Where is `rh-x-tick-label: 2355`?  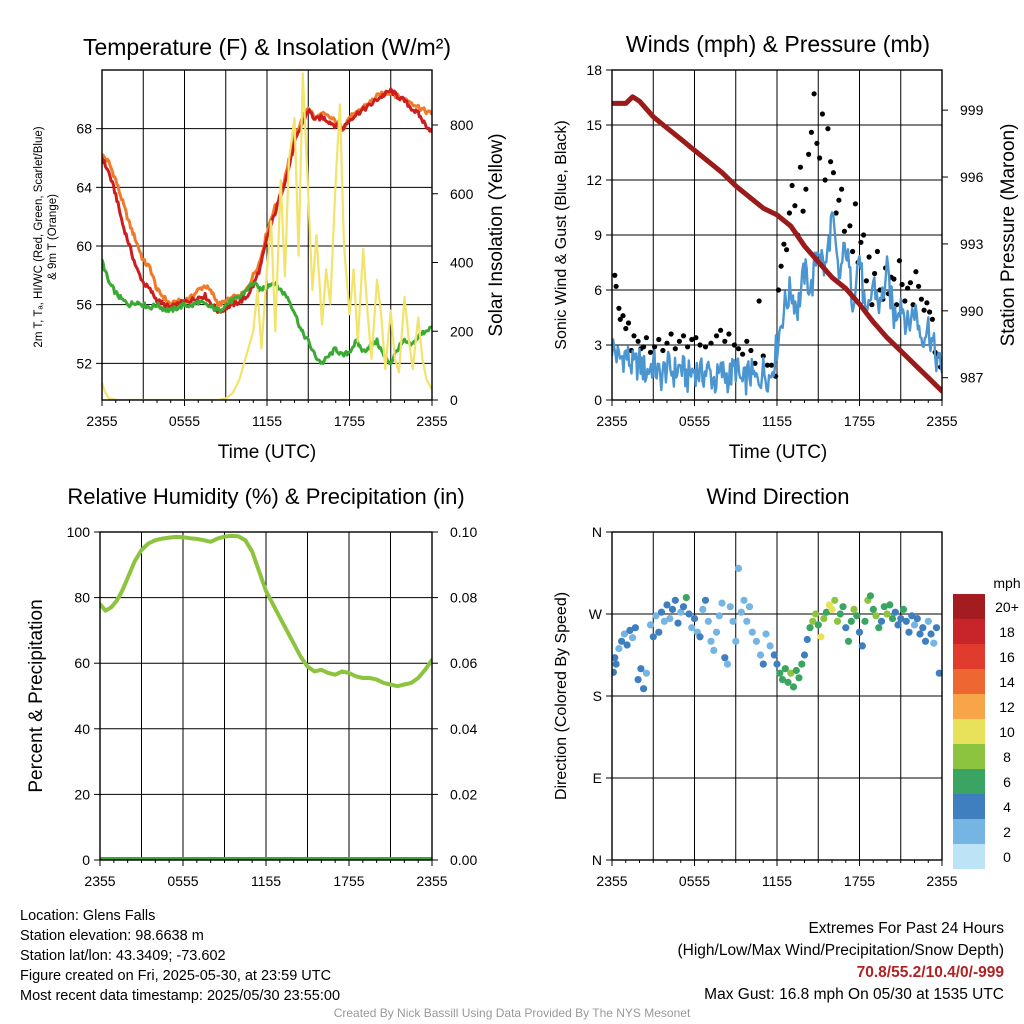 rh-x-tick-label: 2355 is located at coordinates (99, 881).